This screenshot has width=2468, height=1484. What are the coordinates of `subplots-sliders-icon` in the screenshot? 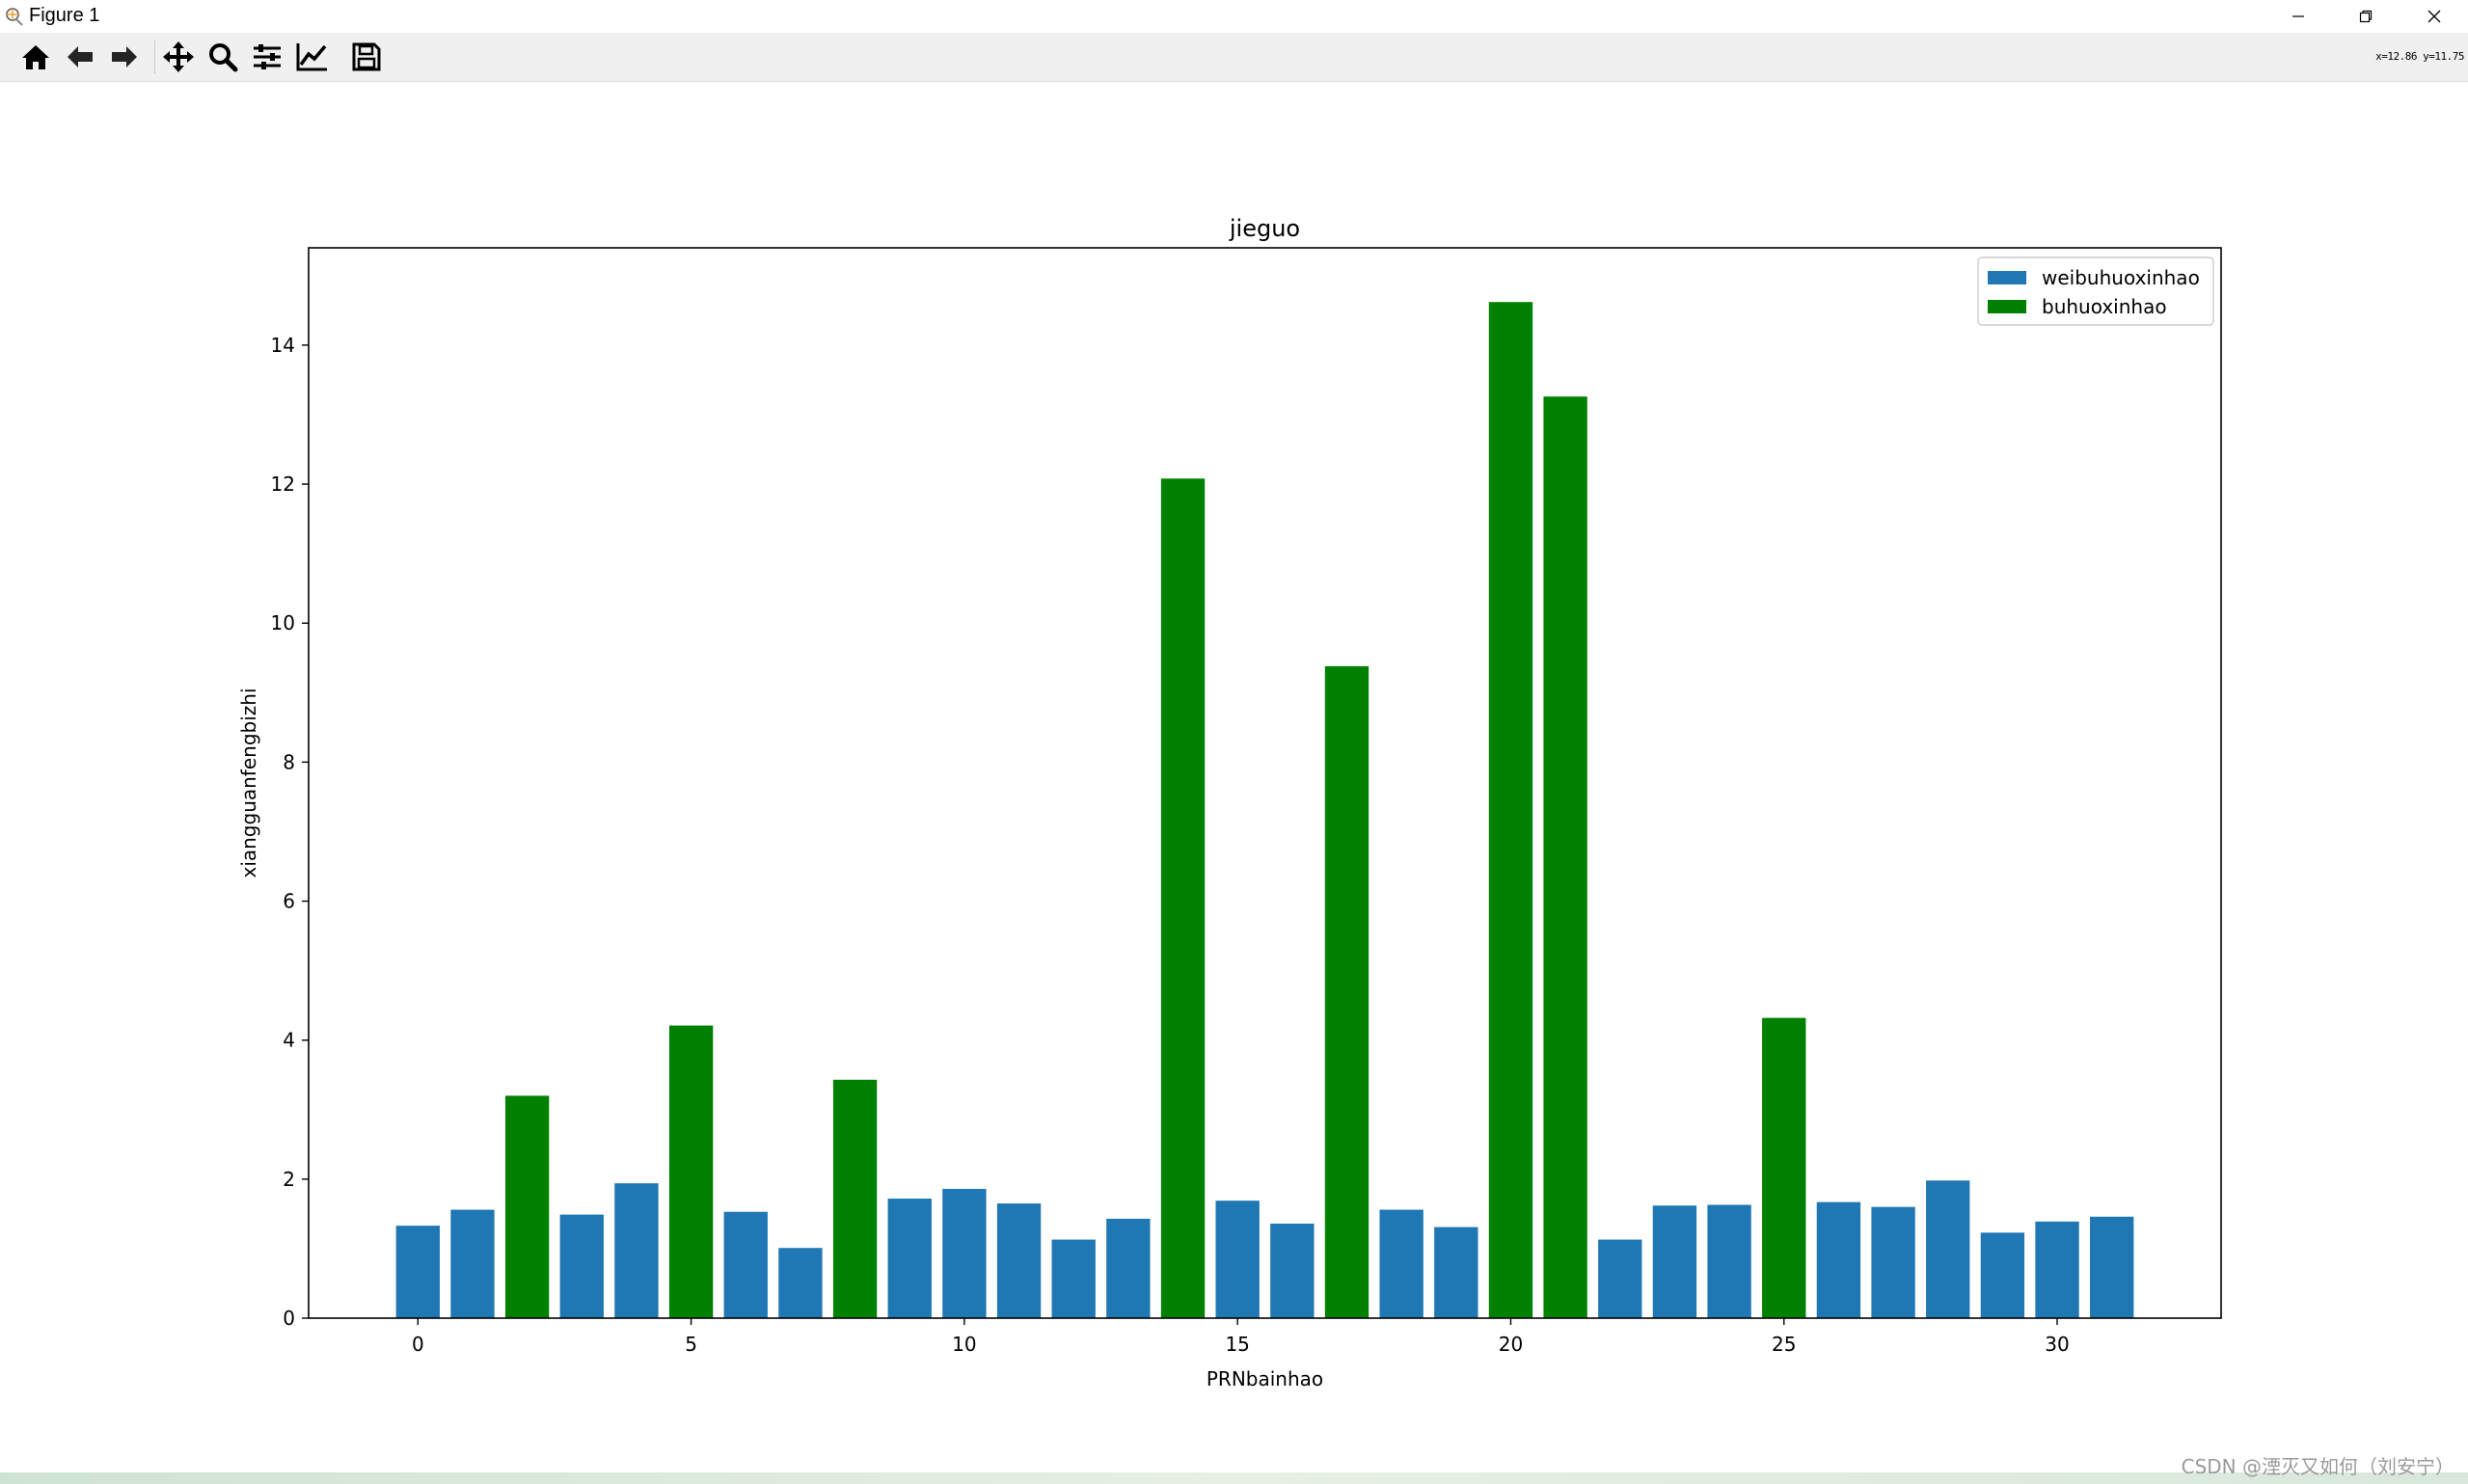 It's located at (267, 56).